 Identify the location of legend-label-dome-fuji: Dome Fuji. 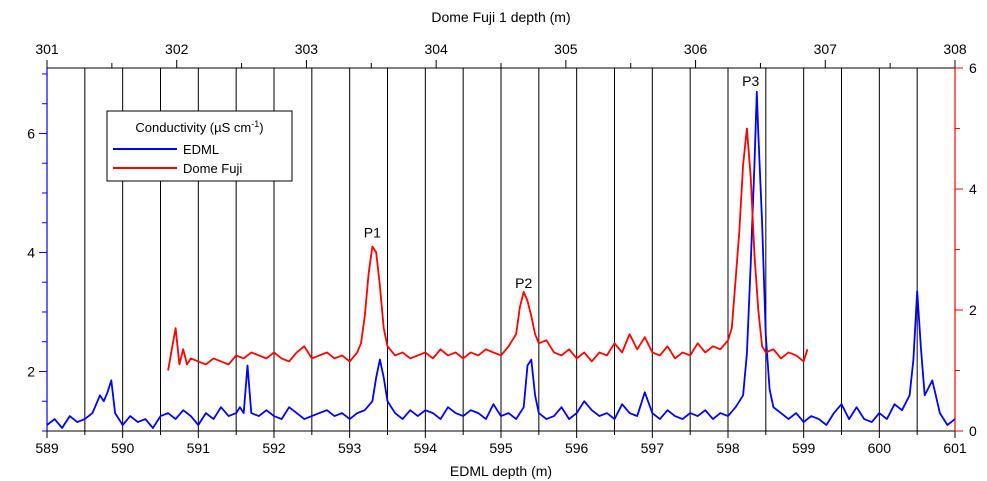
(212, 168).